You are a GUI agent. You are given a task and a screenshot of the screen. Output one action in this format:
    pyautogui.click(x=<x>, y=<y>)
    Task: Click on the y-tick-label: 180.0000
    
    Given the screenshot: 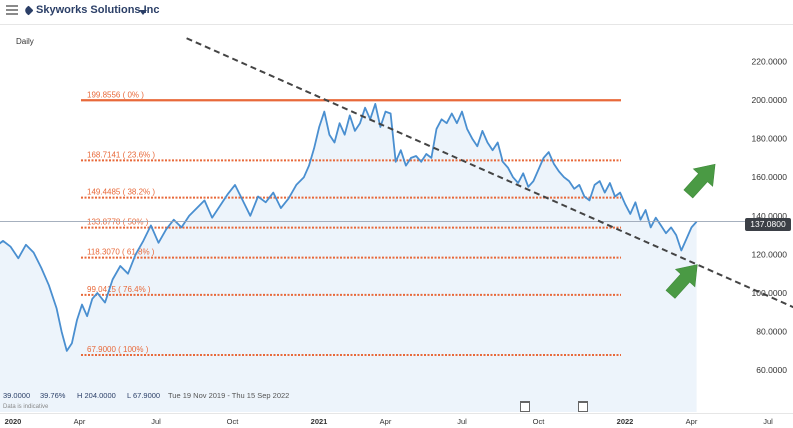 What is the action you would take?
    pyautogui.click(x=770, y=139)
    